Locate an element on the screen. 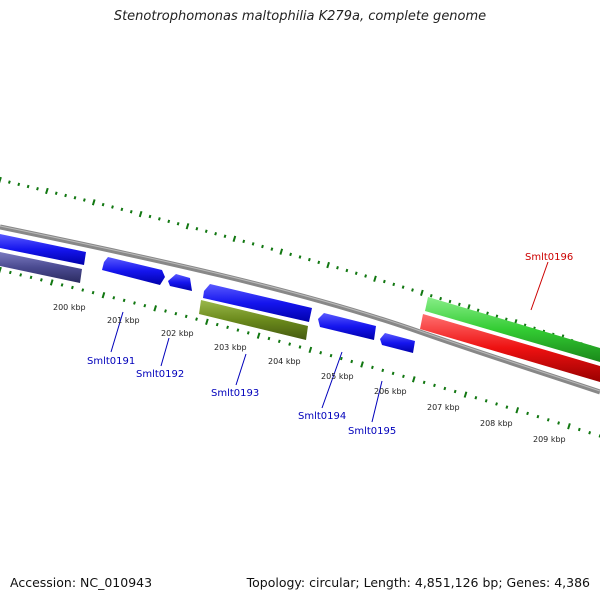 The height and width of the screenshot is (600, 600). kbp-label: 200 kbp is located at coordinates (69, 307).